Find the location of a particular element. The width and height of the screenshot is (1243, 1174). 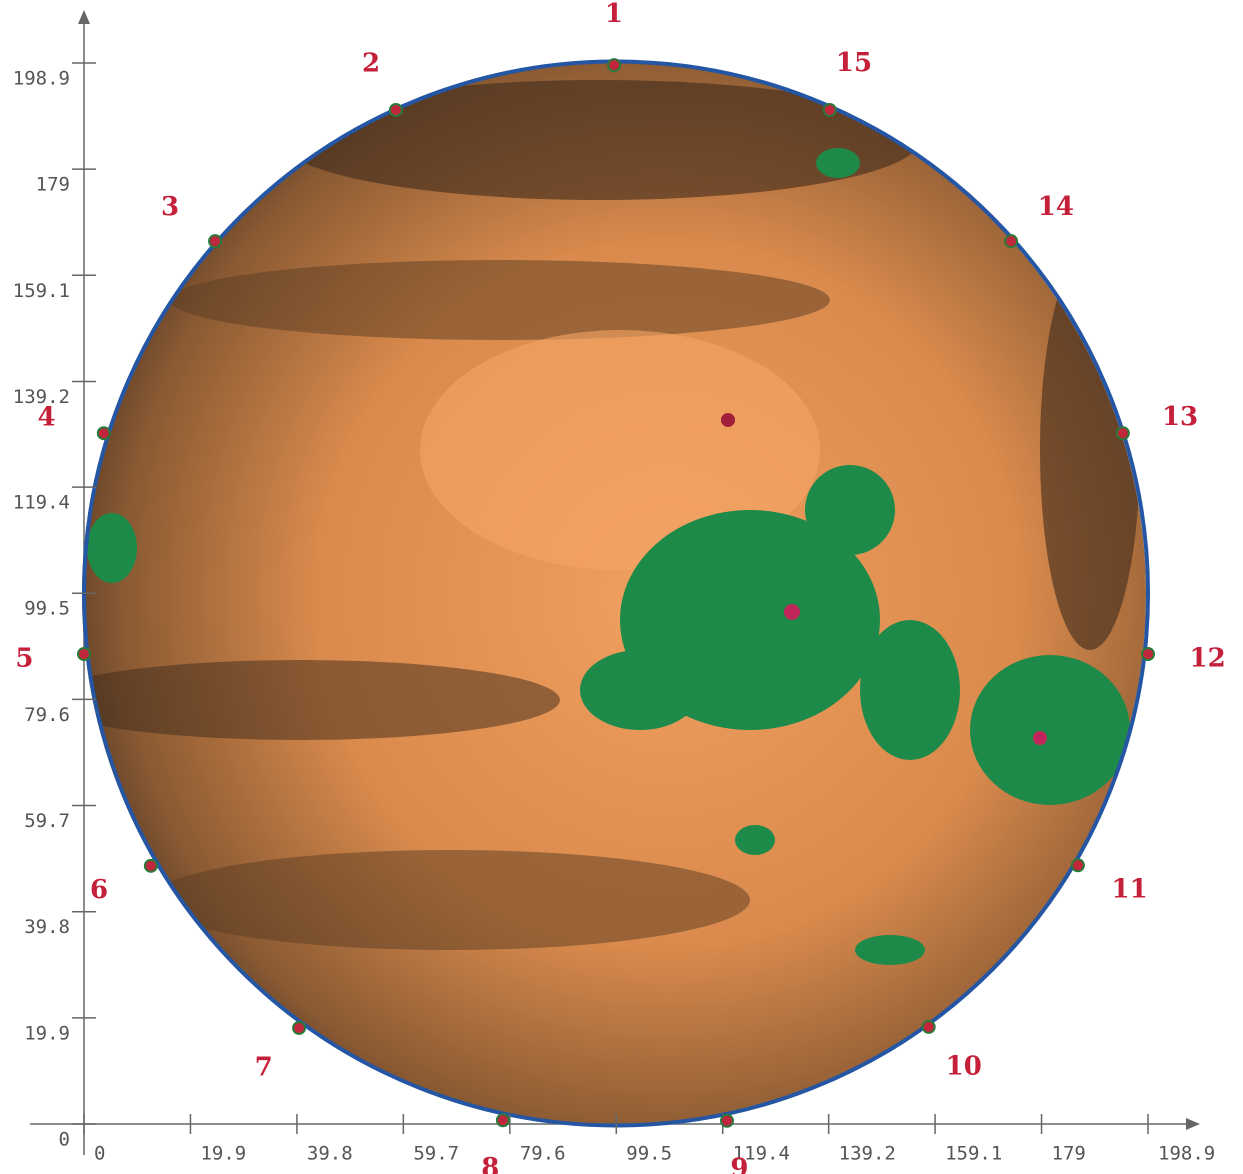

point-label: 11 is located at coordinates (1130, 890).